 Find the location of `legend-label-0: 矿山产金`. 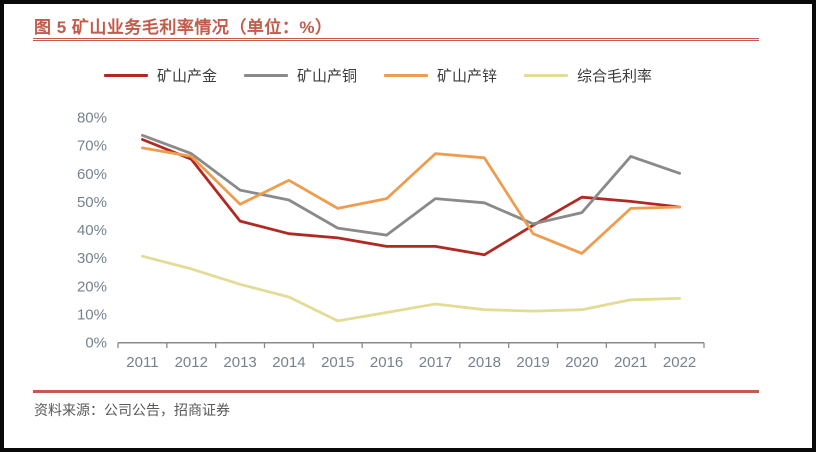

legend-label-0: 矿山产金 is located at coordinates (187, 76).